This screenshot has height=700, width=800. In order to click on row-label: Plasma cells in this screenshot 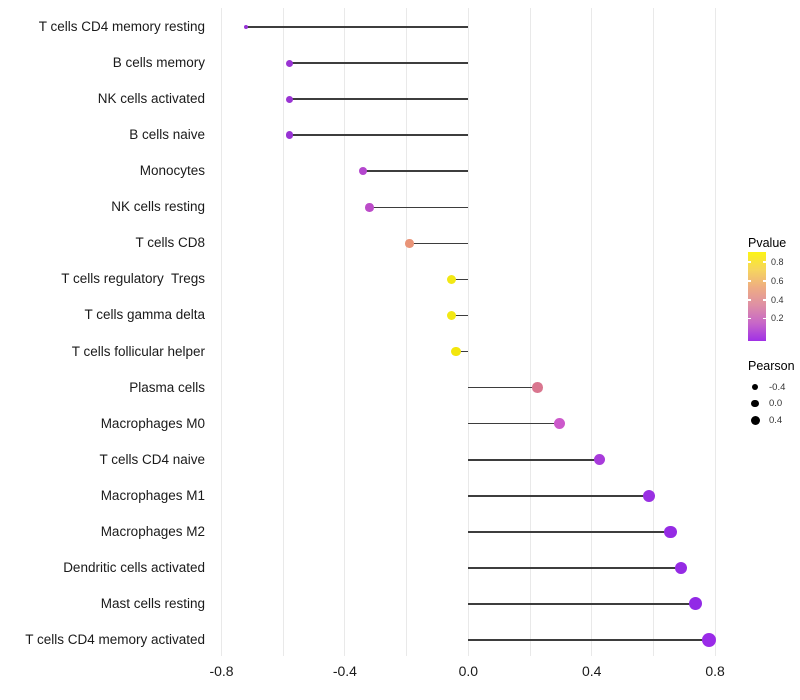, I will do `click(167, 387)`.